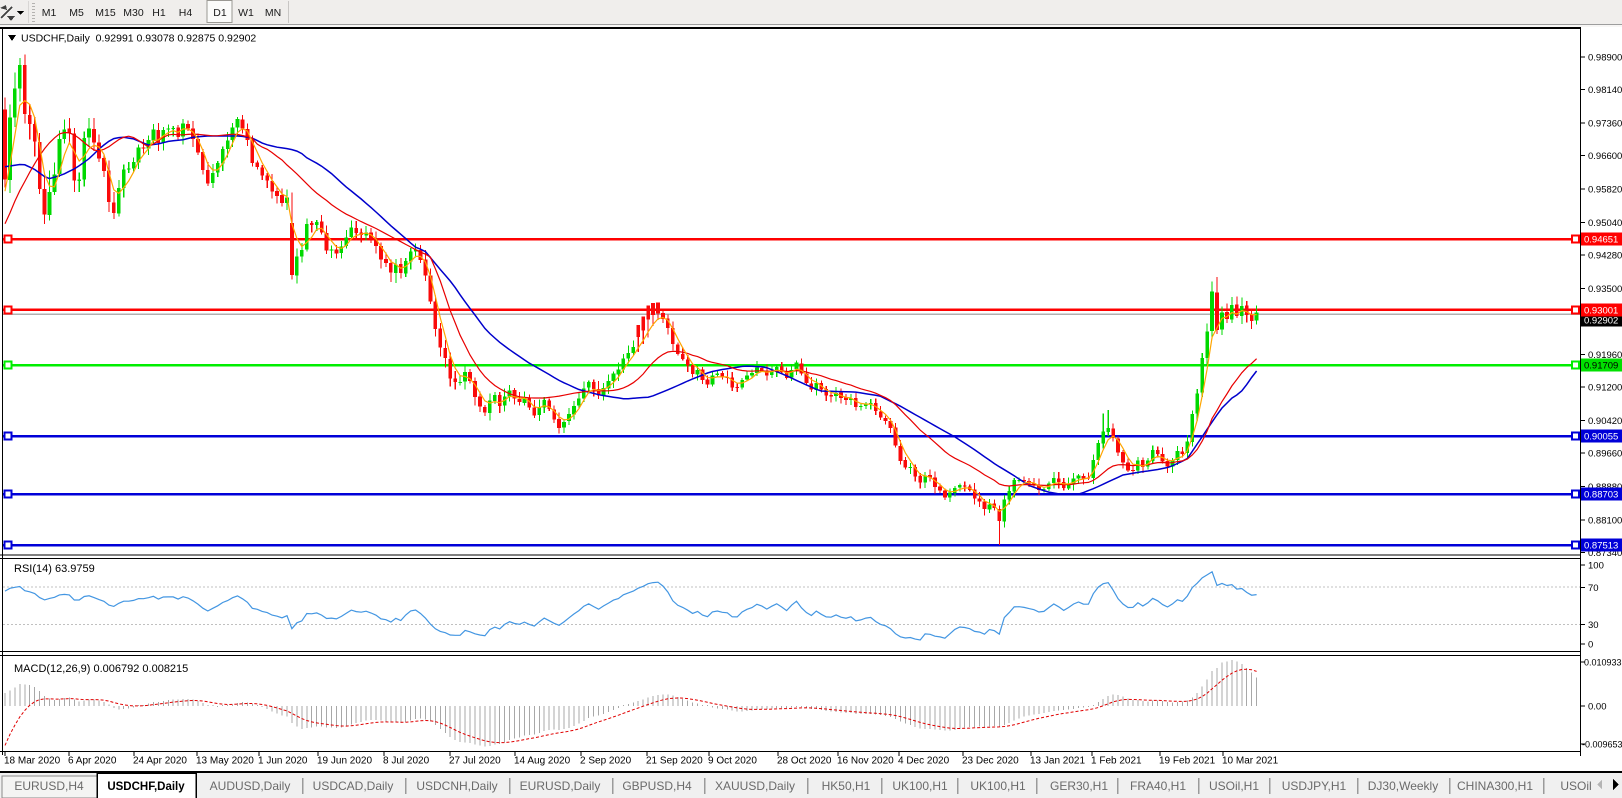  Describe the element at coordinates (1601, 546) in the screenshot. I see `svg-text: 0.87513` at that location.